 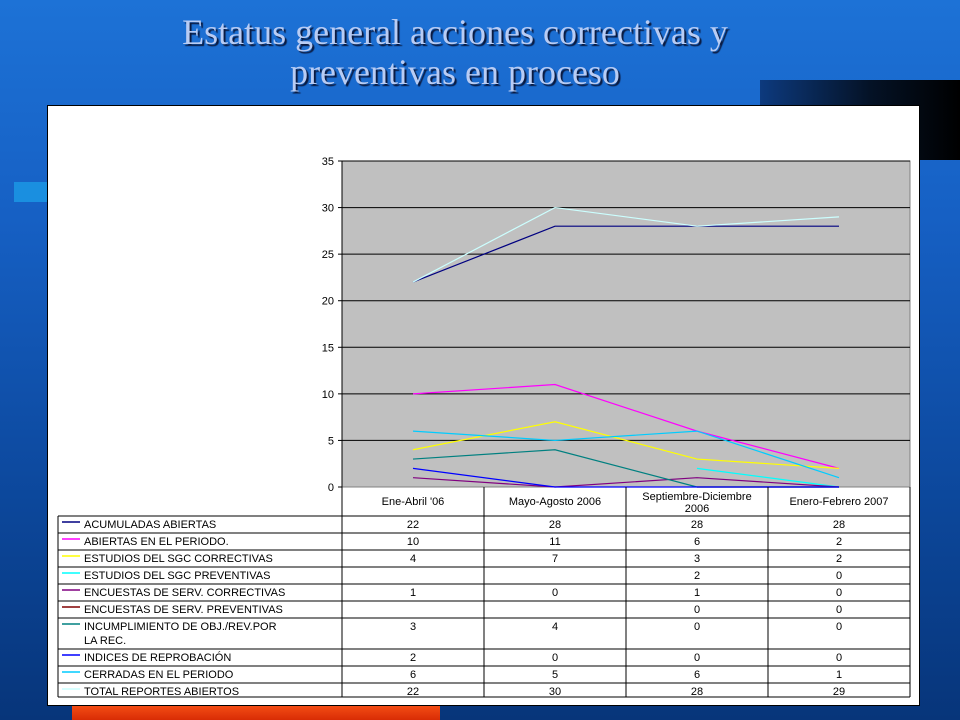 I want to click on row-label: ENCUESTAS DE SERV. PREVENTIVAS, so click(x=183, y=610).